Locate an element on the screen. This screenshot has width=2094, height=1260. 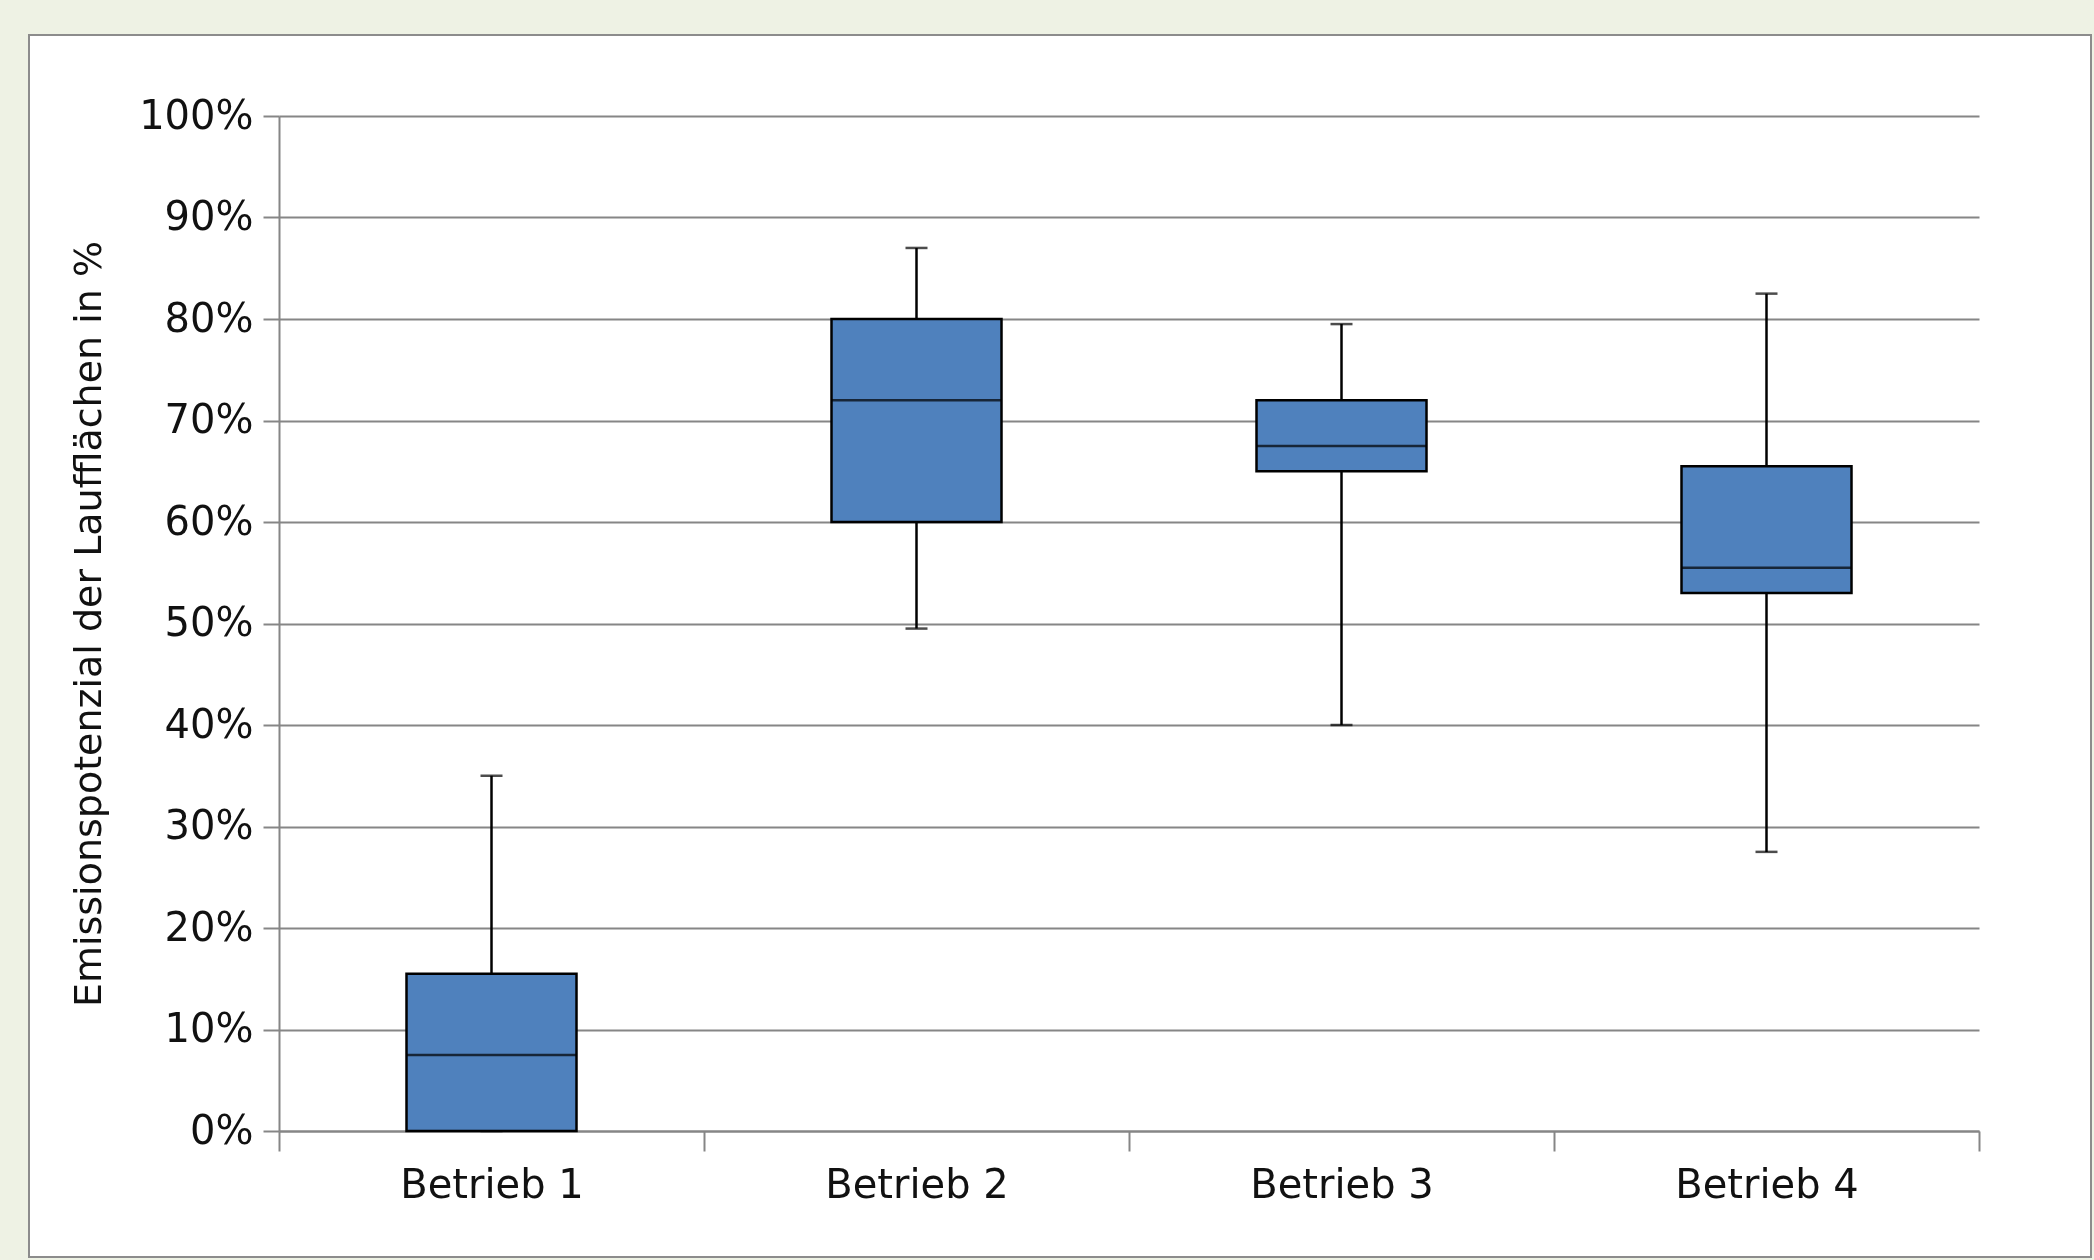
y-tick-label: 80% is located at coordinates (209, 317).